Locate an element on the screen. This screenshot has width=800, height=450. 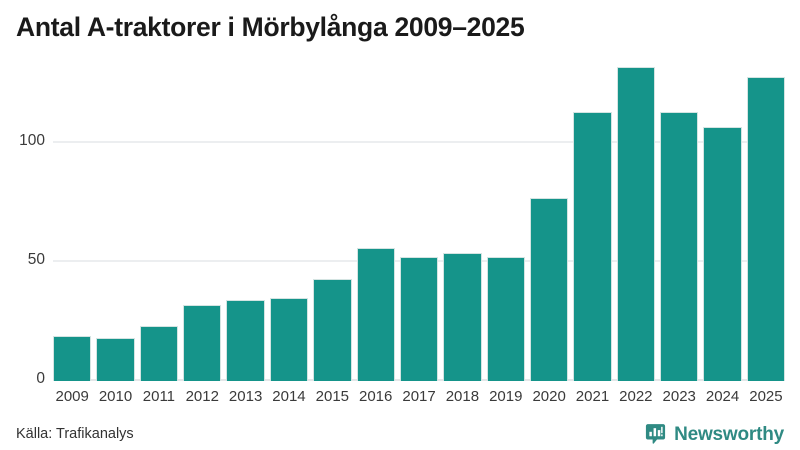
x-axis-tick-label: 2012 is located at coordinates (202, 396).